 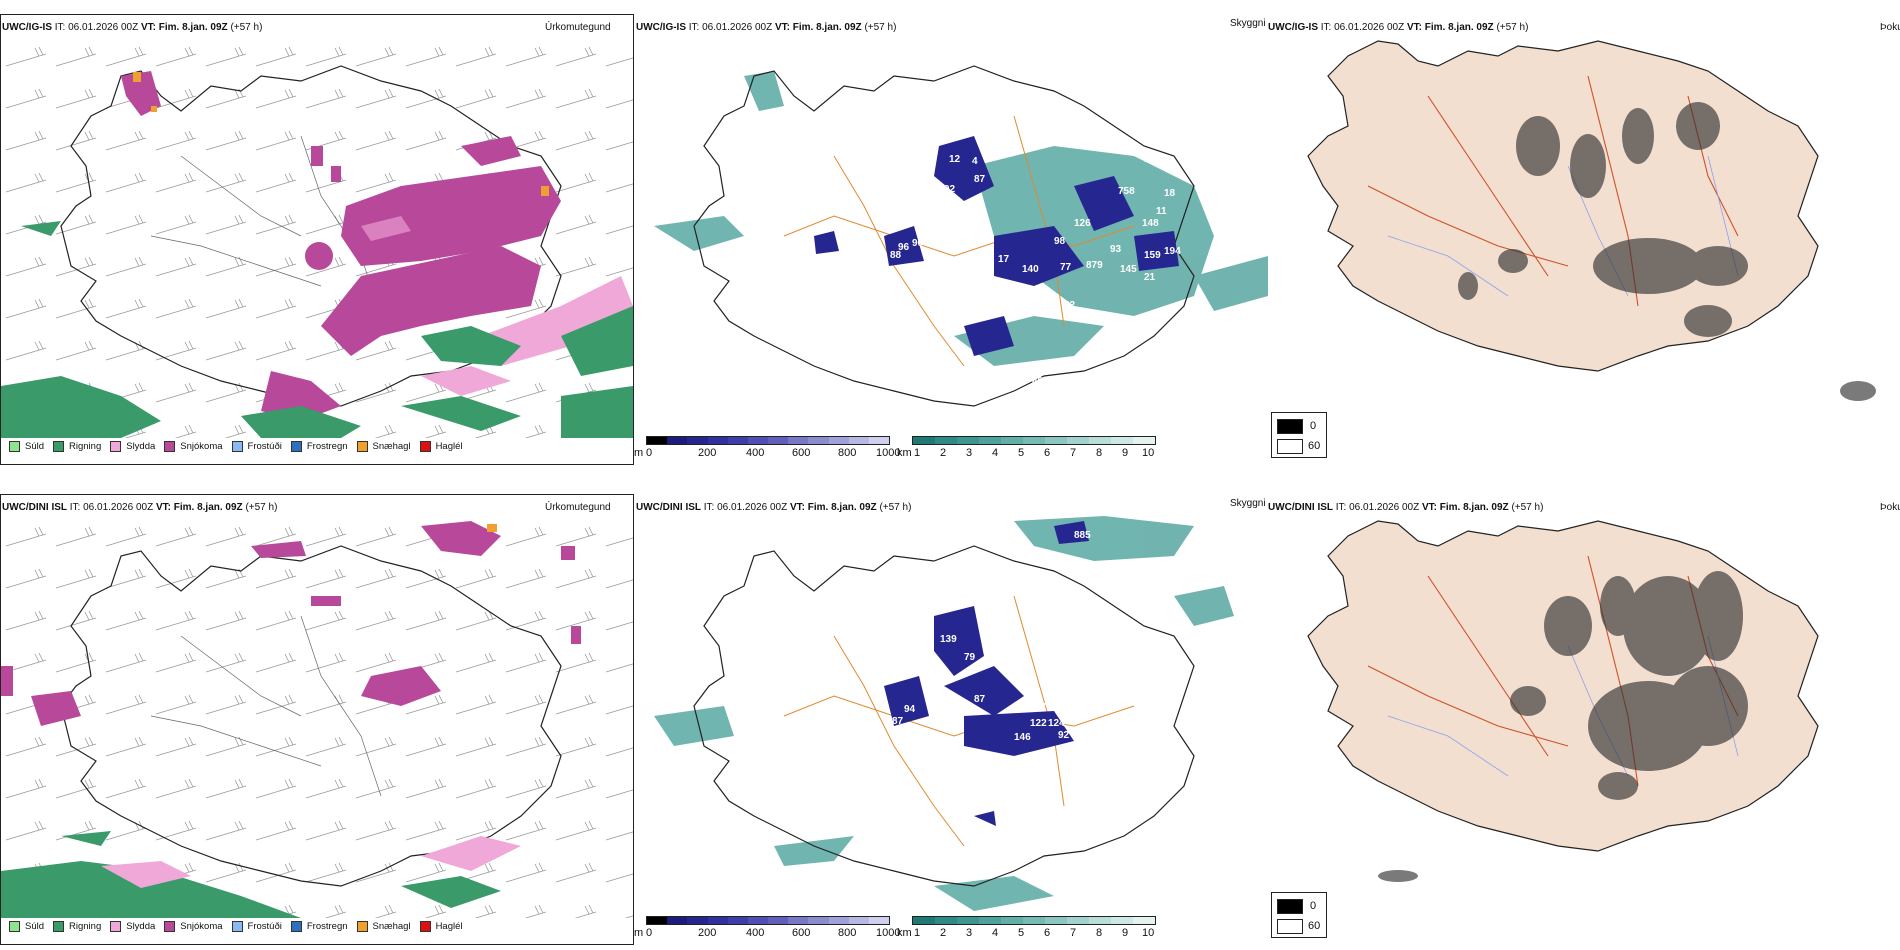 What do you see at coordinates (1128, 269) in the screenshot?
I see `cloud-value-label: 145` at bounding box center [1128, 269].